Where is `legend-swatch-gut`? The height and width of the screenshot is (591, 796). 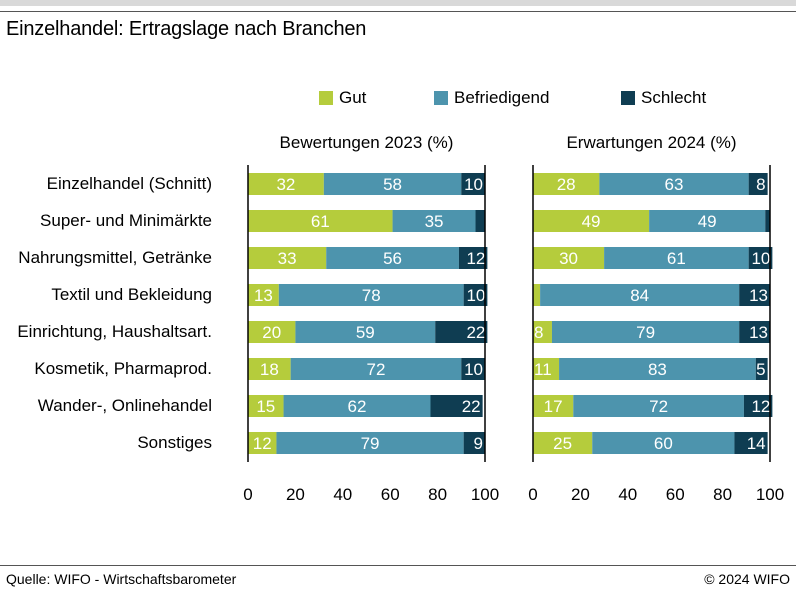 legend-swatch-gut is located at coordinates (326, 98).